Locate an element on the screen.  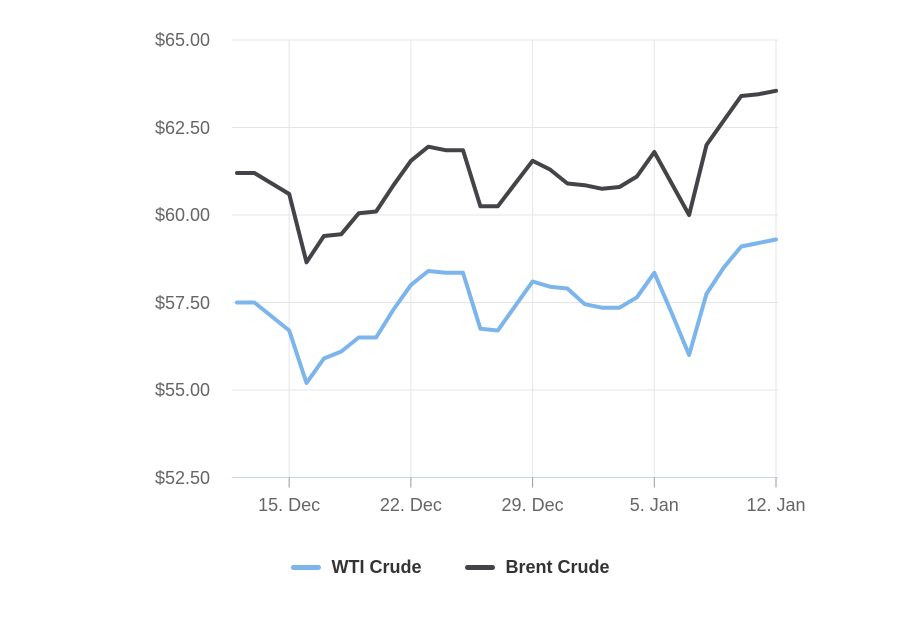
x-axis-label: 22. Dec is located at coordinates (410, 505).